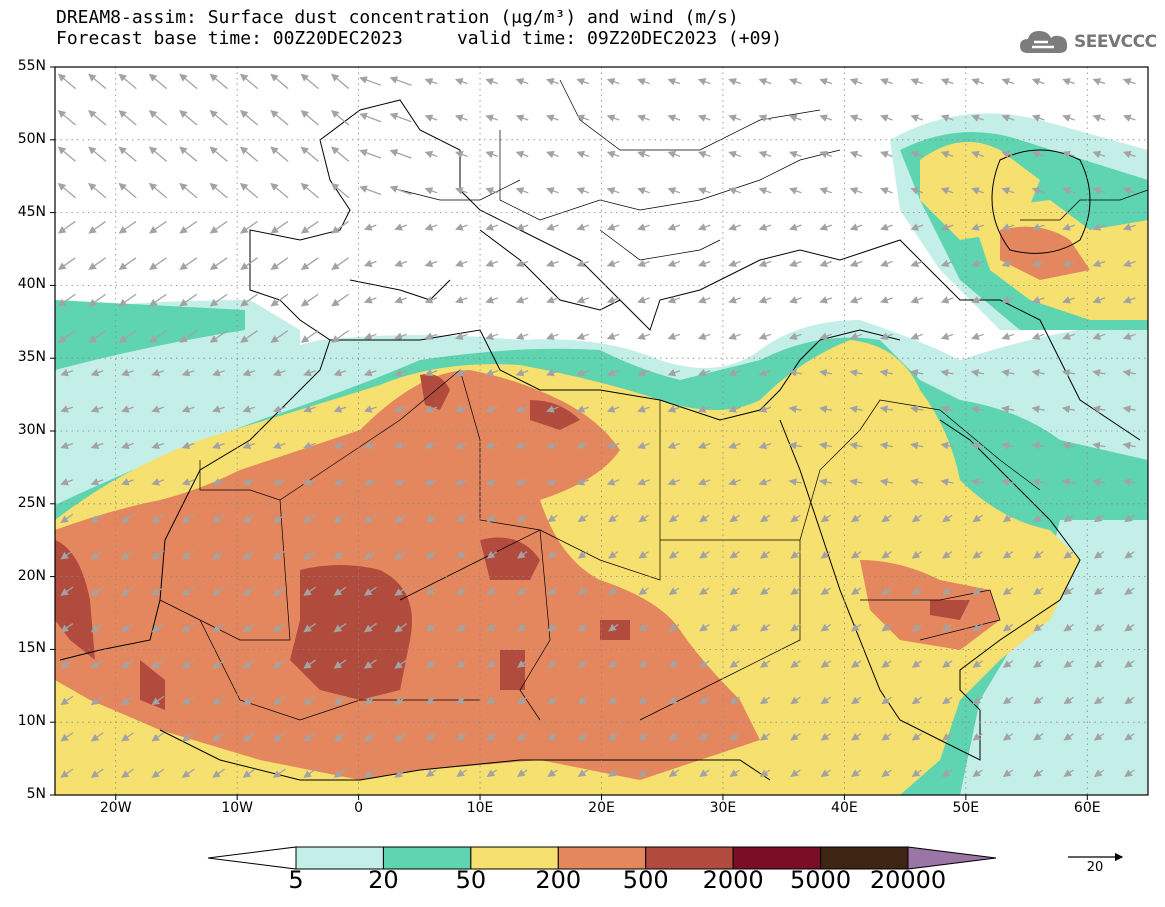 Image resolution: width=1165 pixels, height=907 pixels. I want to click on colorbar-label: 500, so click(645, 880).